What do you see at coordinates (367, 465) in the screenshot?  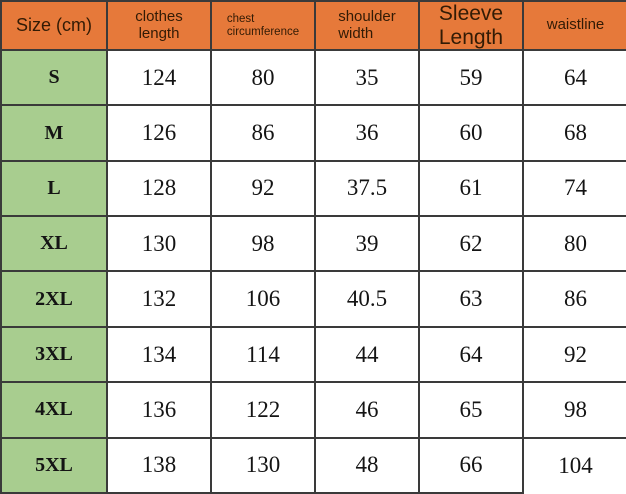 I see `value-cell: 48` at bounding box center [367, 465].